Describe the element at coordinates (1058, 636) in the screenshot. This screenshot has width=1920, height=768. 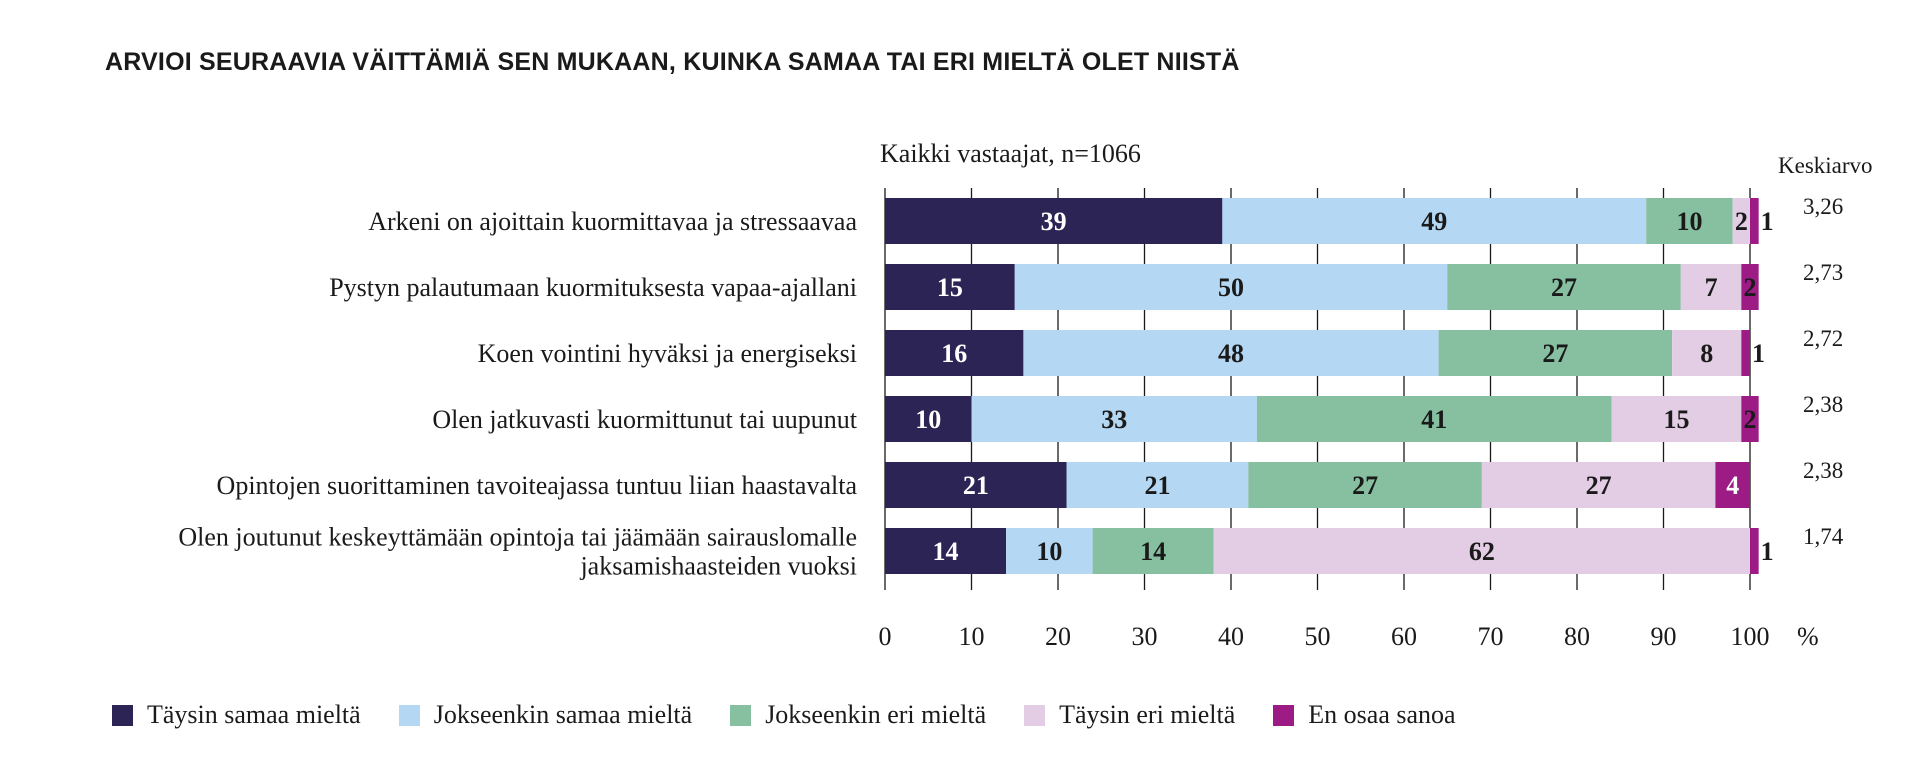
I see `x-tick-label: 20` at that location.